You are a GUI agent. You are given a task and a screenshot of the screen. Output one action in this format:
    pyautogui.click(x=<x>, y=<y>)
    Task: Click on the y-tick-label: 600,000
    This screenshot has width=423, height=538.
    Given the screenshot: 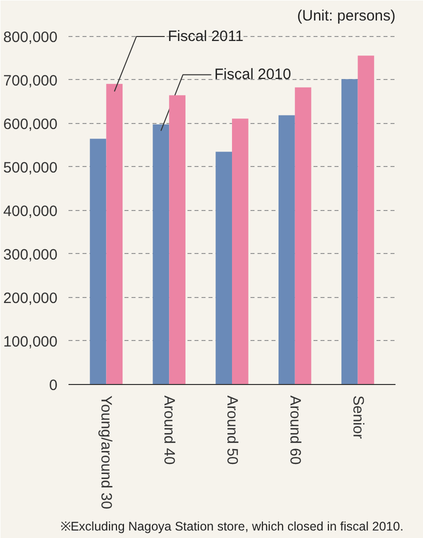 What is the action you would take?
    pyautogui.click(x=30, y=124)
    